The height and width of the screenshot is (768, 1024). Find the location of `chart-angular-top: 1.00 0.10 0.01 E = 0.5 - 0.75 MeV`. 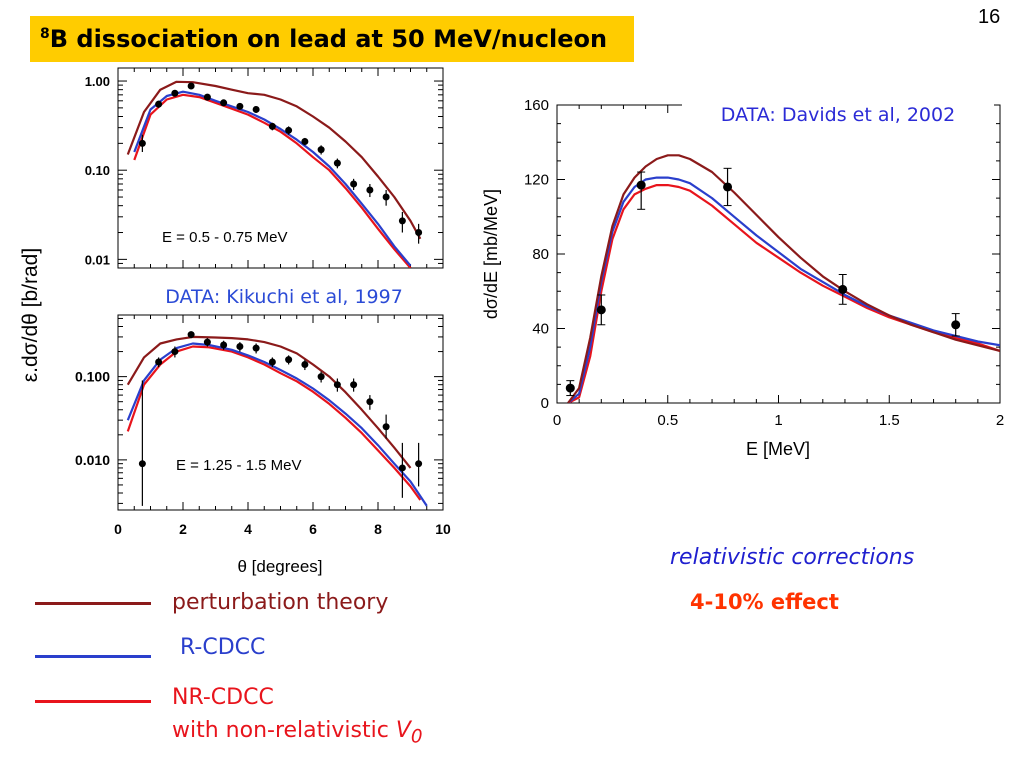

chart-angular-top: 1.00 0.10 0.01 E = 0.5 - 0.75 MeV is located at coordinates (264, 168).